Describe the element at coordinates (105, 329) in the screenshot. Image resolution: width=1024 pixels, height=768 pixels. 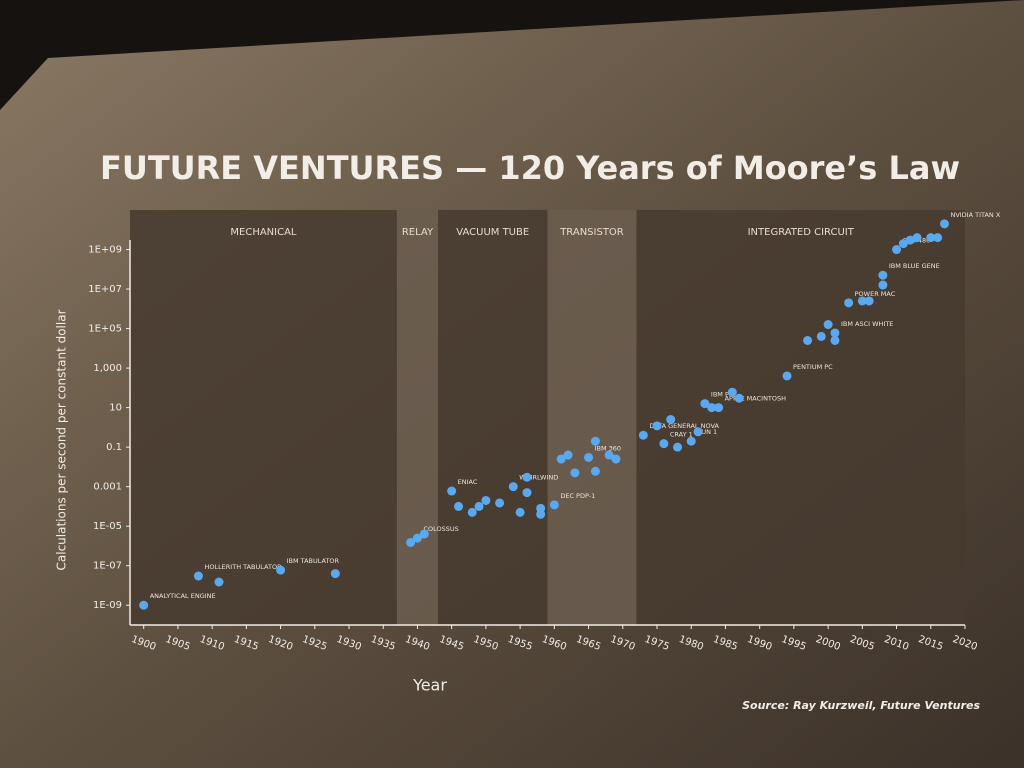
I see `y-tick-label: 1E+05` at that location.